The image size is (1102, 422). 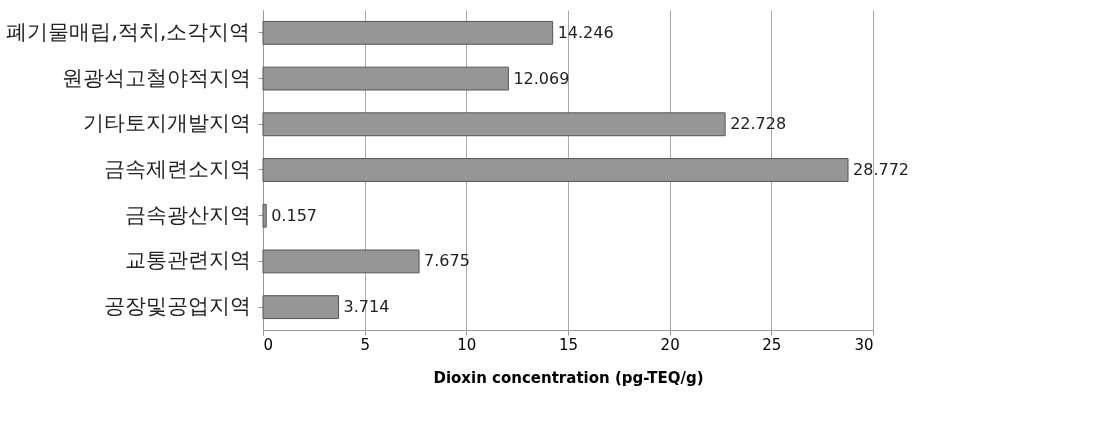 What do you see at coordinates (366, 307) in the screenshot?
I see `data-label: 3.714` at bounding box center [366, 307].